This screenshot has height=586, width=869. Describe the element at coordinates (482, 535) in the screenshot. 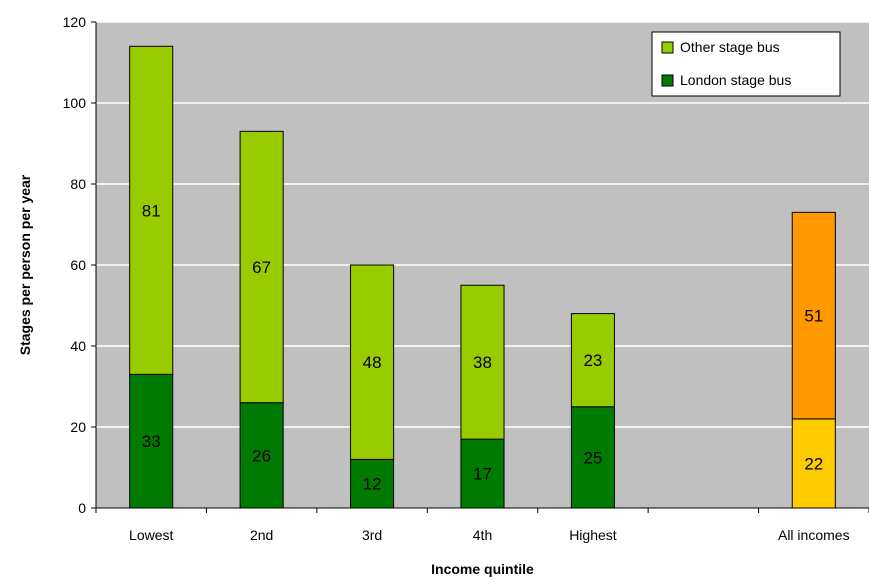

I see `x-tick-label: 4th` at that location.